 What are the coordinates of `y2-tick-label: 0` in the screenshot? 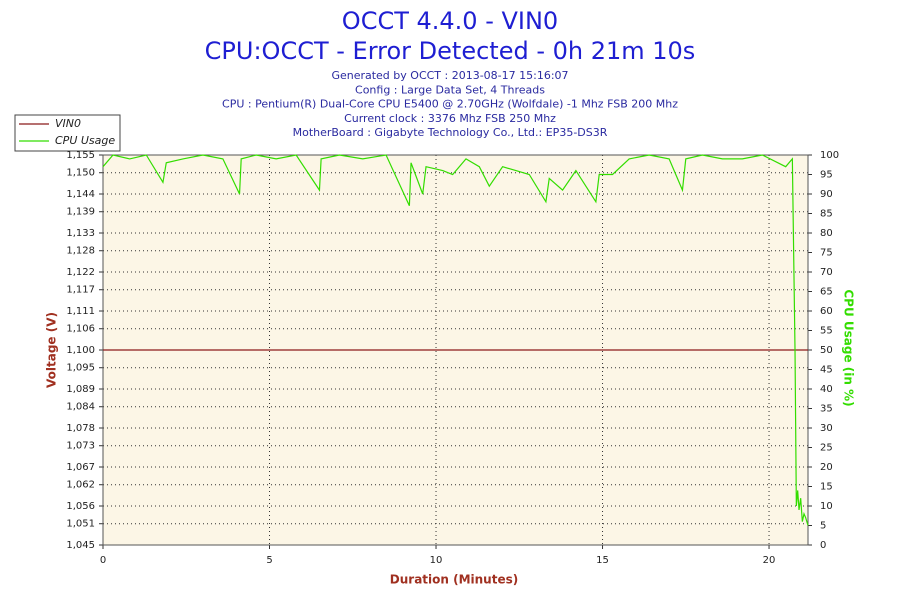 It's located at (823, 545).